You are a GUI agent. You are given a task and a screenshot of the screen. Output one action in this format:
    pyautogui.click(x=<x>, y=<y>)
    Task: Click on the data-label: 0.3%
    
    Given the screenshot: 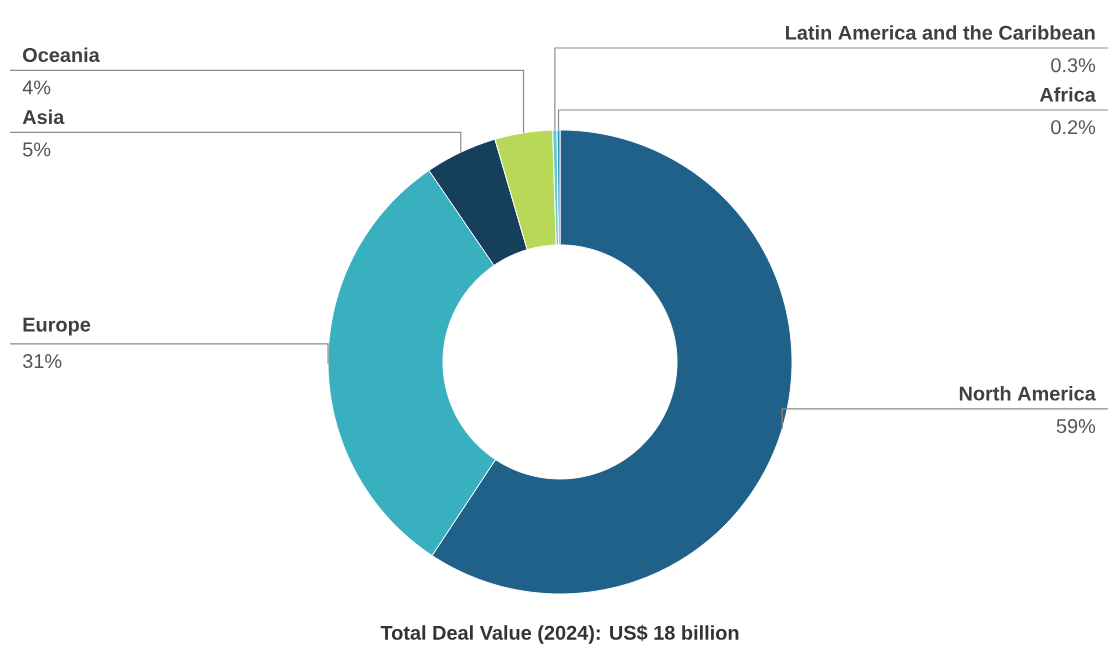 What is the action you would take?
    pyautogui.click(x=1073, y=65)
    